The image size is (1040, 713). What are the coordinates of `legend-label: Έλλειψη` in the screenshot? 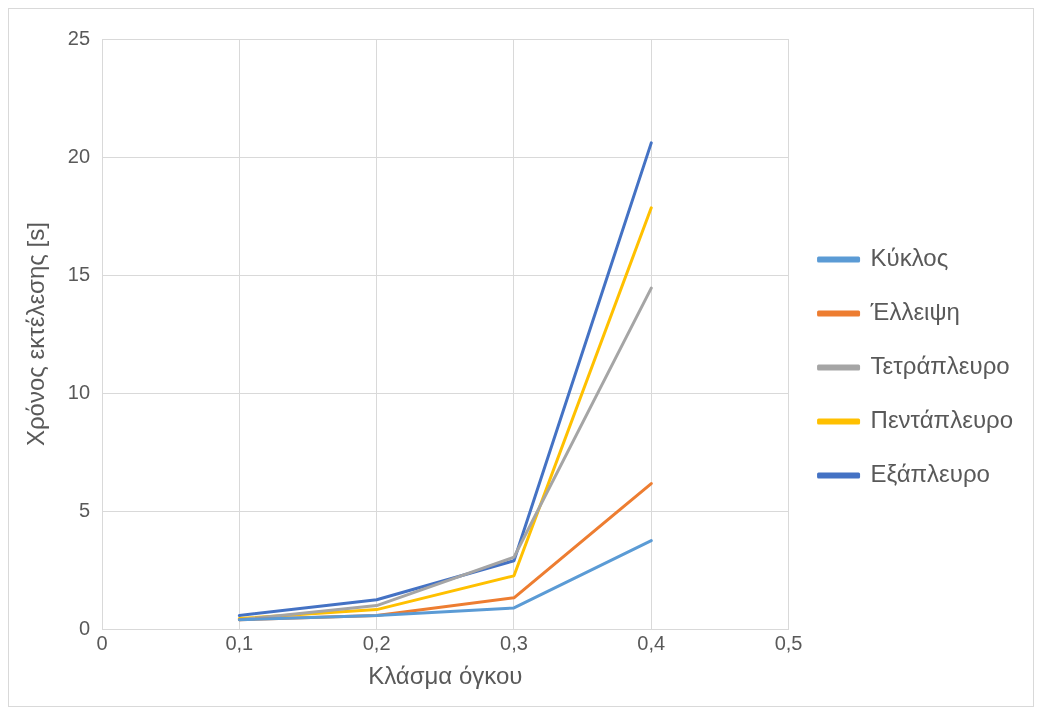 It's located at (914, 312).